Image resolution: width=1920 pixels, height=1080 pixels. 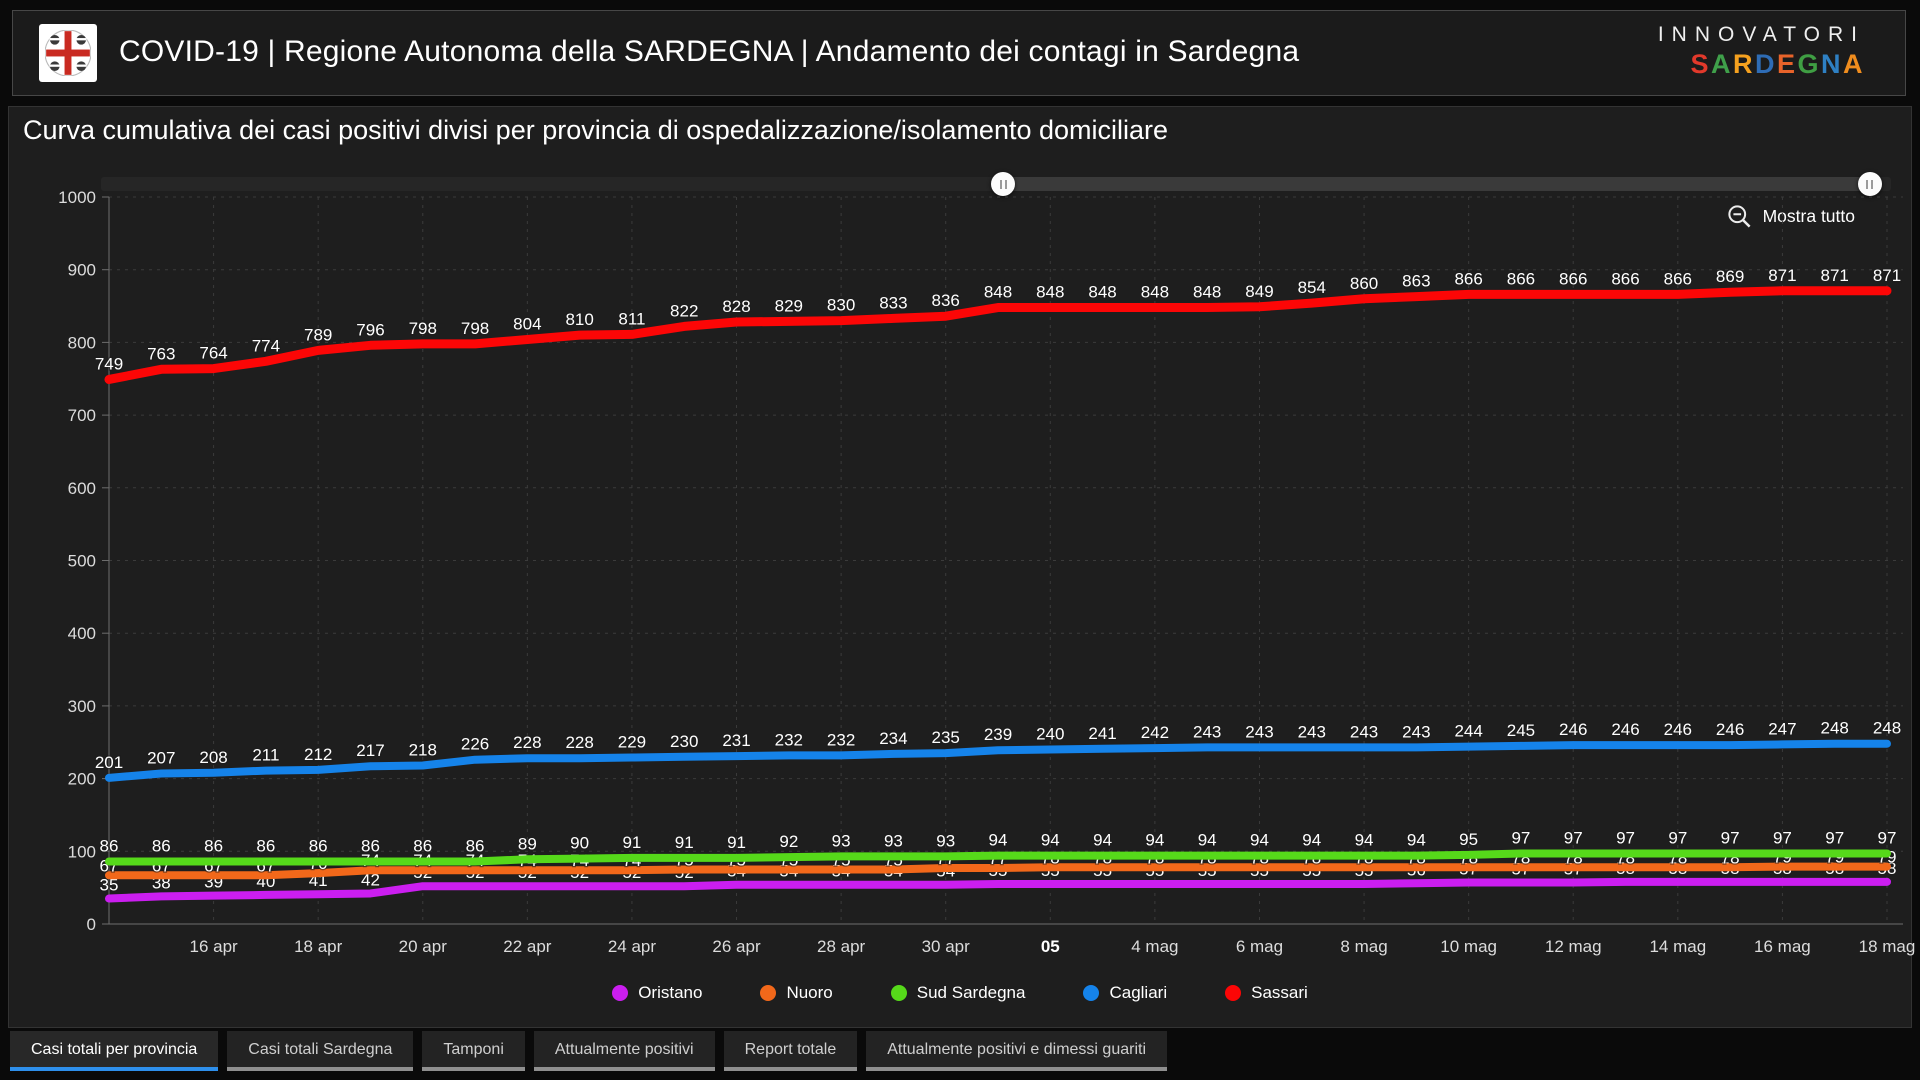 I want to click on data-label: 201, so click(x=109, y=762).